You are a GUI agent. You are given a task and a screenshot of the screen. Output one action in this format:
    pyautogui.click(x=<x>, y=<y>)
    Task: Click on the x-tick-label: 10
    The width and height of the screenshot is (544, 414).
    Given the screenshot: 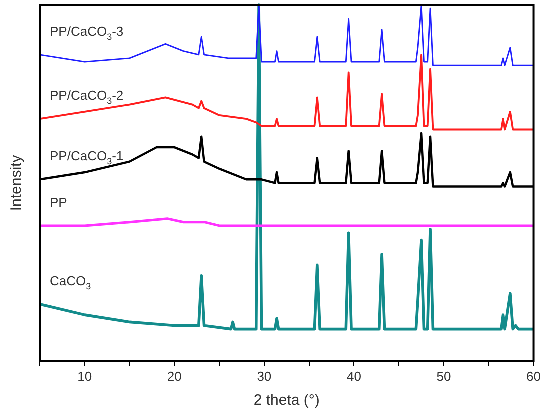 What is the action you would take?
    pyautogui.click(x=85, y=376)
    